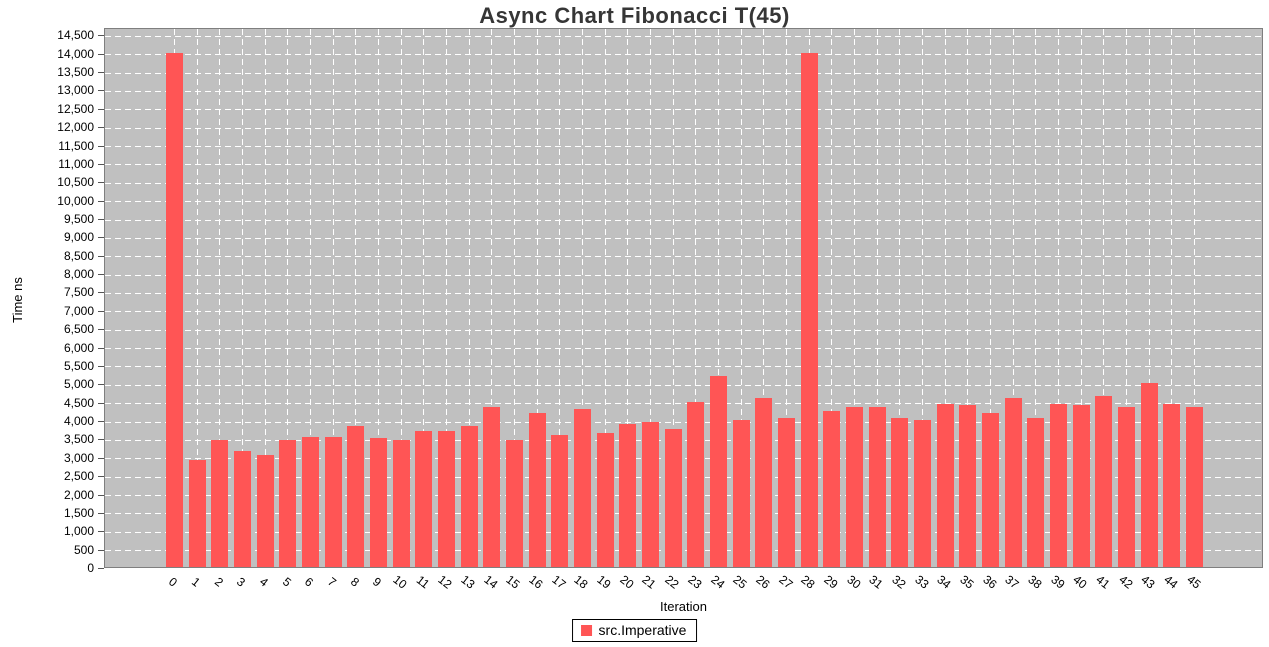 The width and height of the screenshot is (1269, 647). What do you see at coordinates (78, 329) in the screenshot?
I see `y-tick-label: 6,500` at bounding box center [78, 329].